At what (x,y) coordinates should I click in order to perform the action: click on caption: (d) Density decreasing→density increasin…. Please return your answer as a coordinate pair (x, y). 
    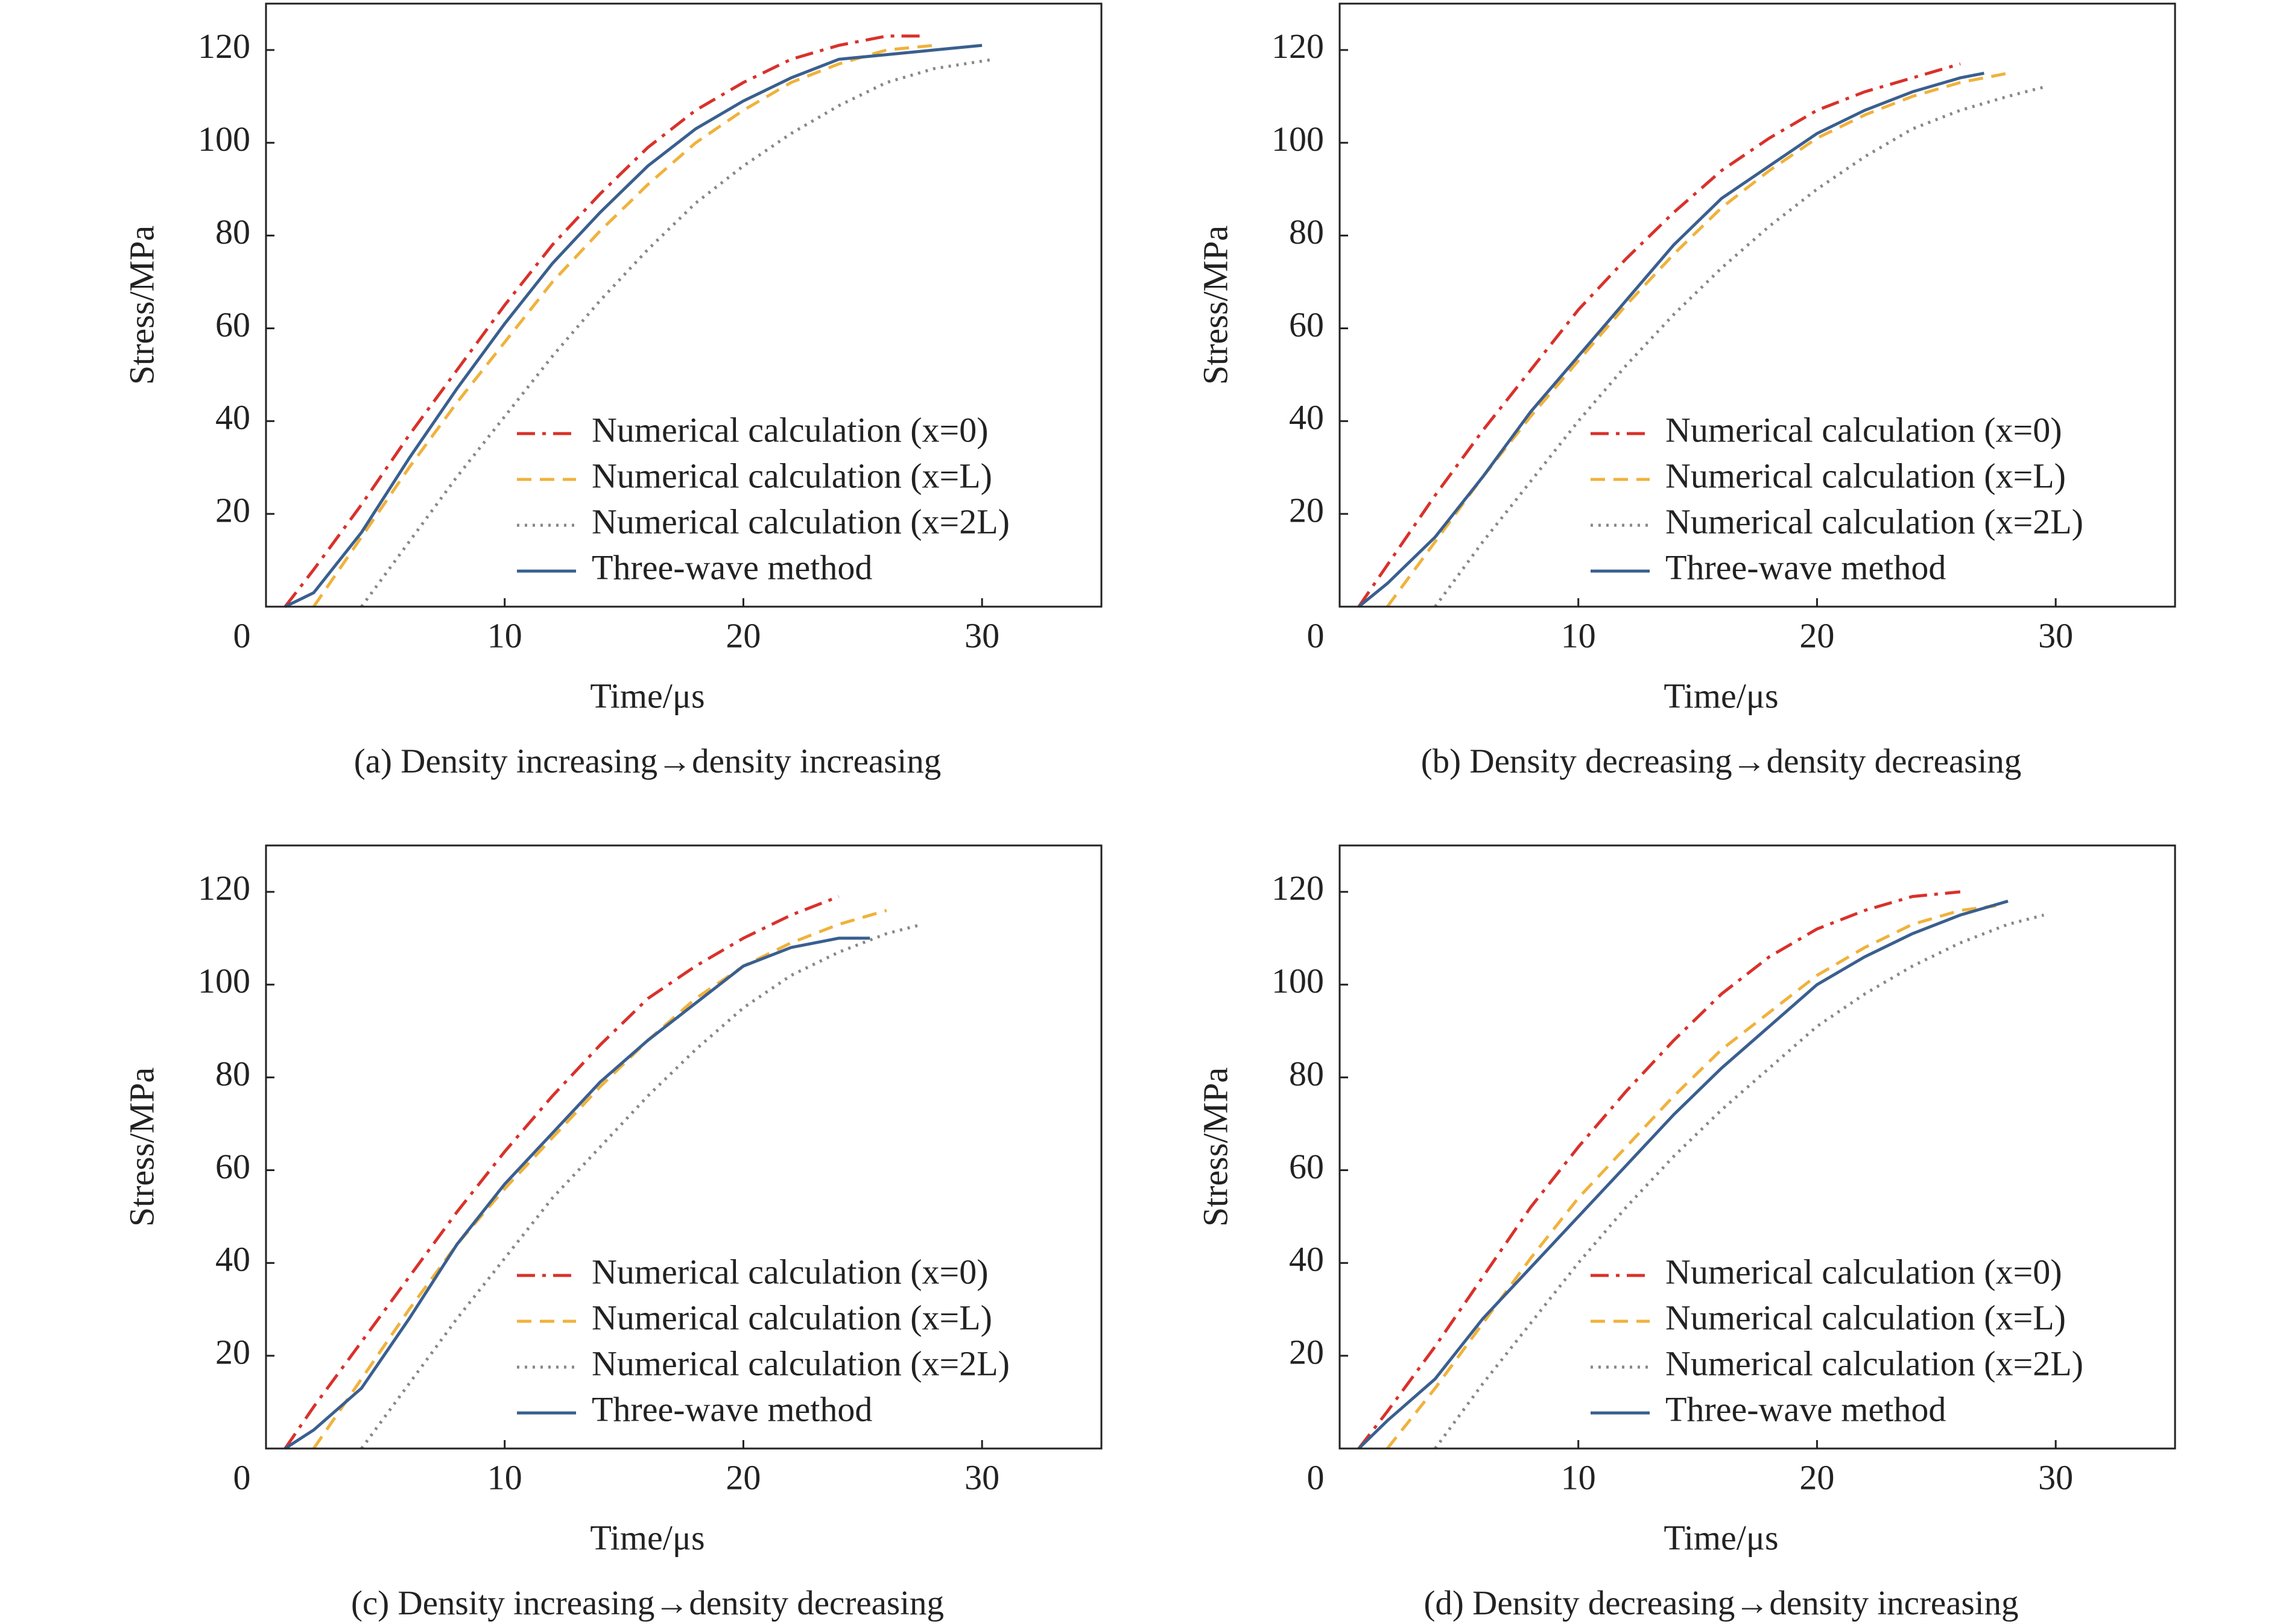
    Looking at the image, I should click on (1720, 1603).